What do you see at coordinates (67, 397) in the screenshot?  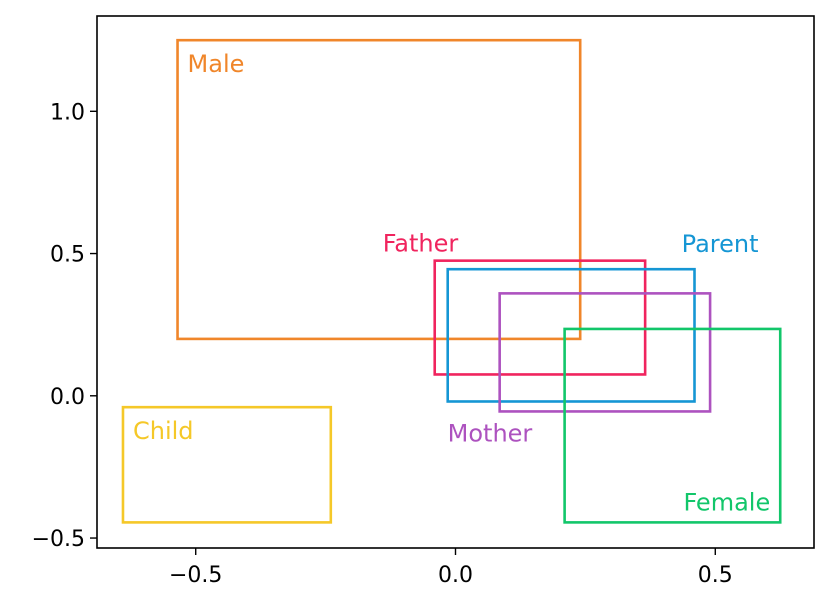 I see `y-tick-label: 0.0` at bounding box center [67, 397].